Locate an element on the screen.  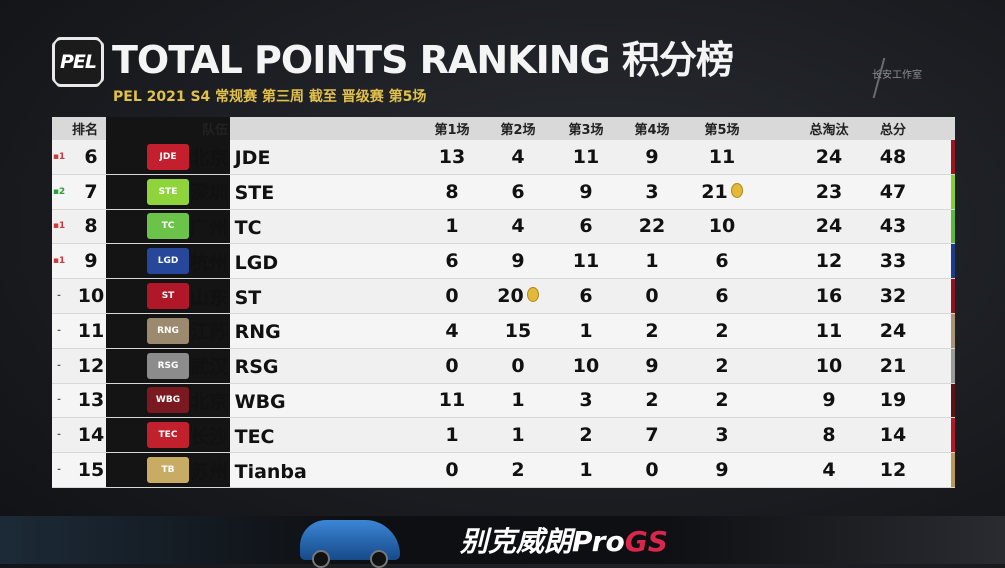
game5-points-text: 9 is located at coordinates (722, 470).